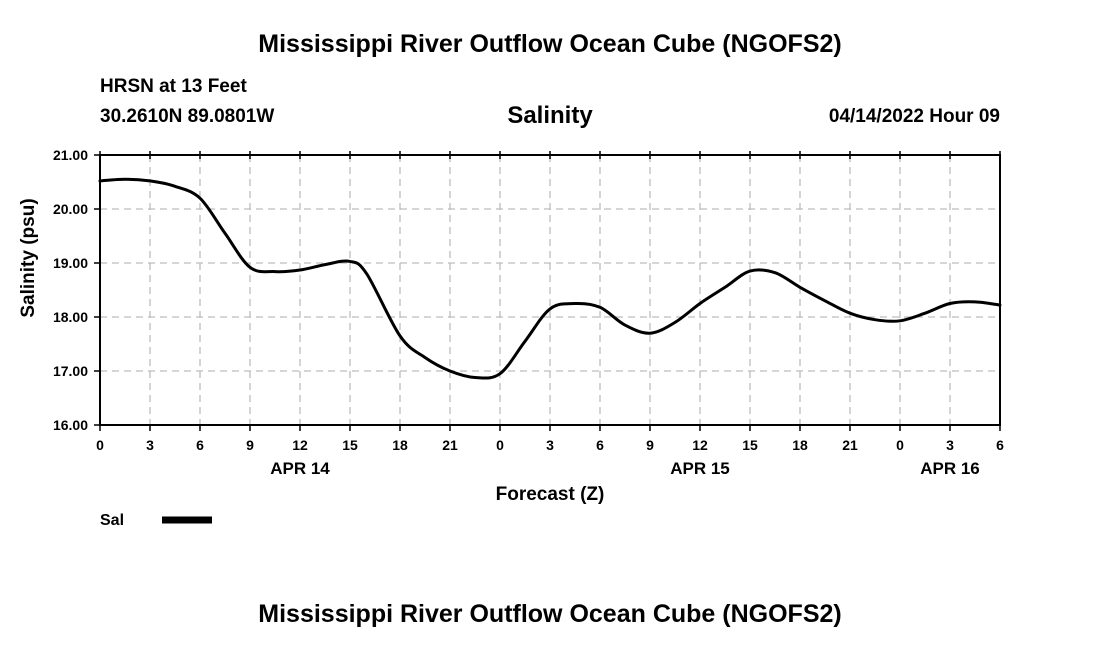 The height and width of the screenshot is (650, 1100). What do you see at coordinates (550, 494) in the screenshot?
I see `x-axis-label: Forecast (Z)` at bounding box center [550, 494].